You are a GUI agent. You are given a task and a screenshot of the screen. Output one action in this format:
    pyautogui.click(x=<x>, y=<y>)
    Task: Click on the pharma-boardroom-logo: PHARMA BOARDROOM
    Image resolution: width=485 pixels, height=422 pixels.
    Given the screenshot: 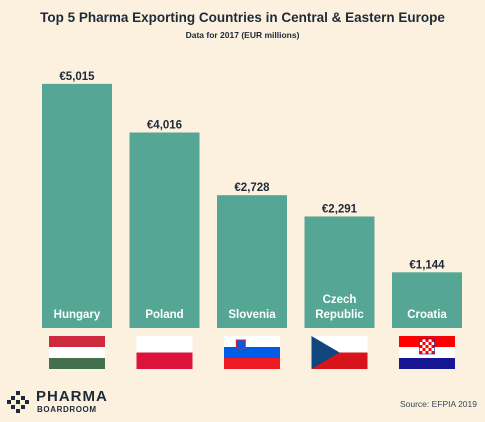 What is the action you would take?
    pyautogui.click(x=81, y=403)
    